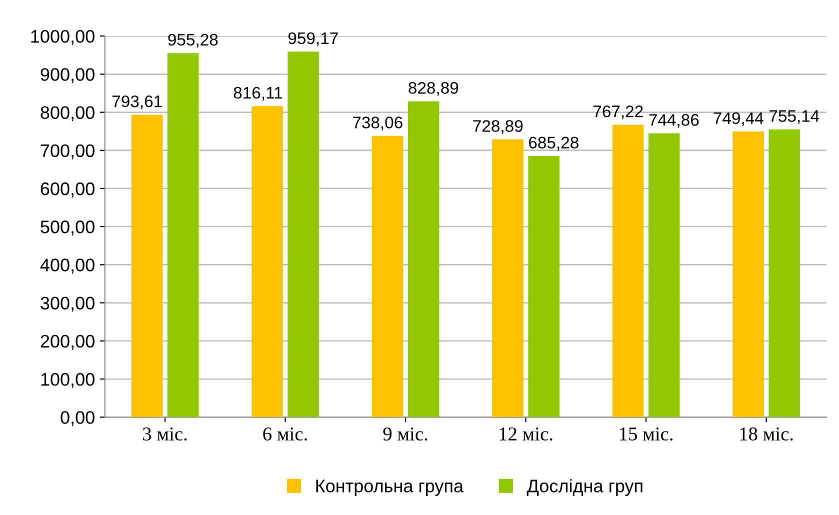 Image resolution: width=839 pixels, height=515 pixels. I want to click on y-tick-label: 400,00, so click(67, 266).